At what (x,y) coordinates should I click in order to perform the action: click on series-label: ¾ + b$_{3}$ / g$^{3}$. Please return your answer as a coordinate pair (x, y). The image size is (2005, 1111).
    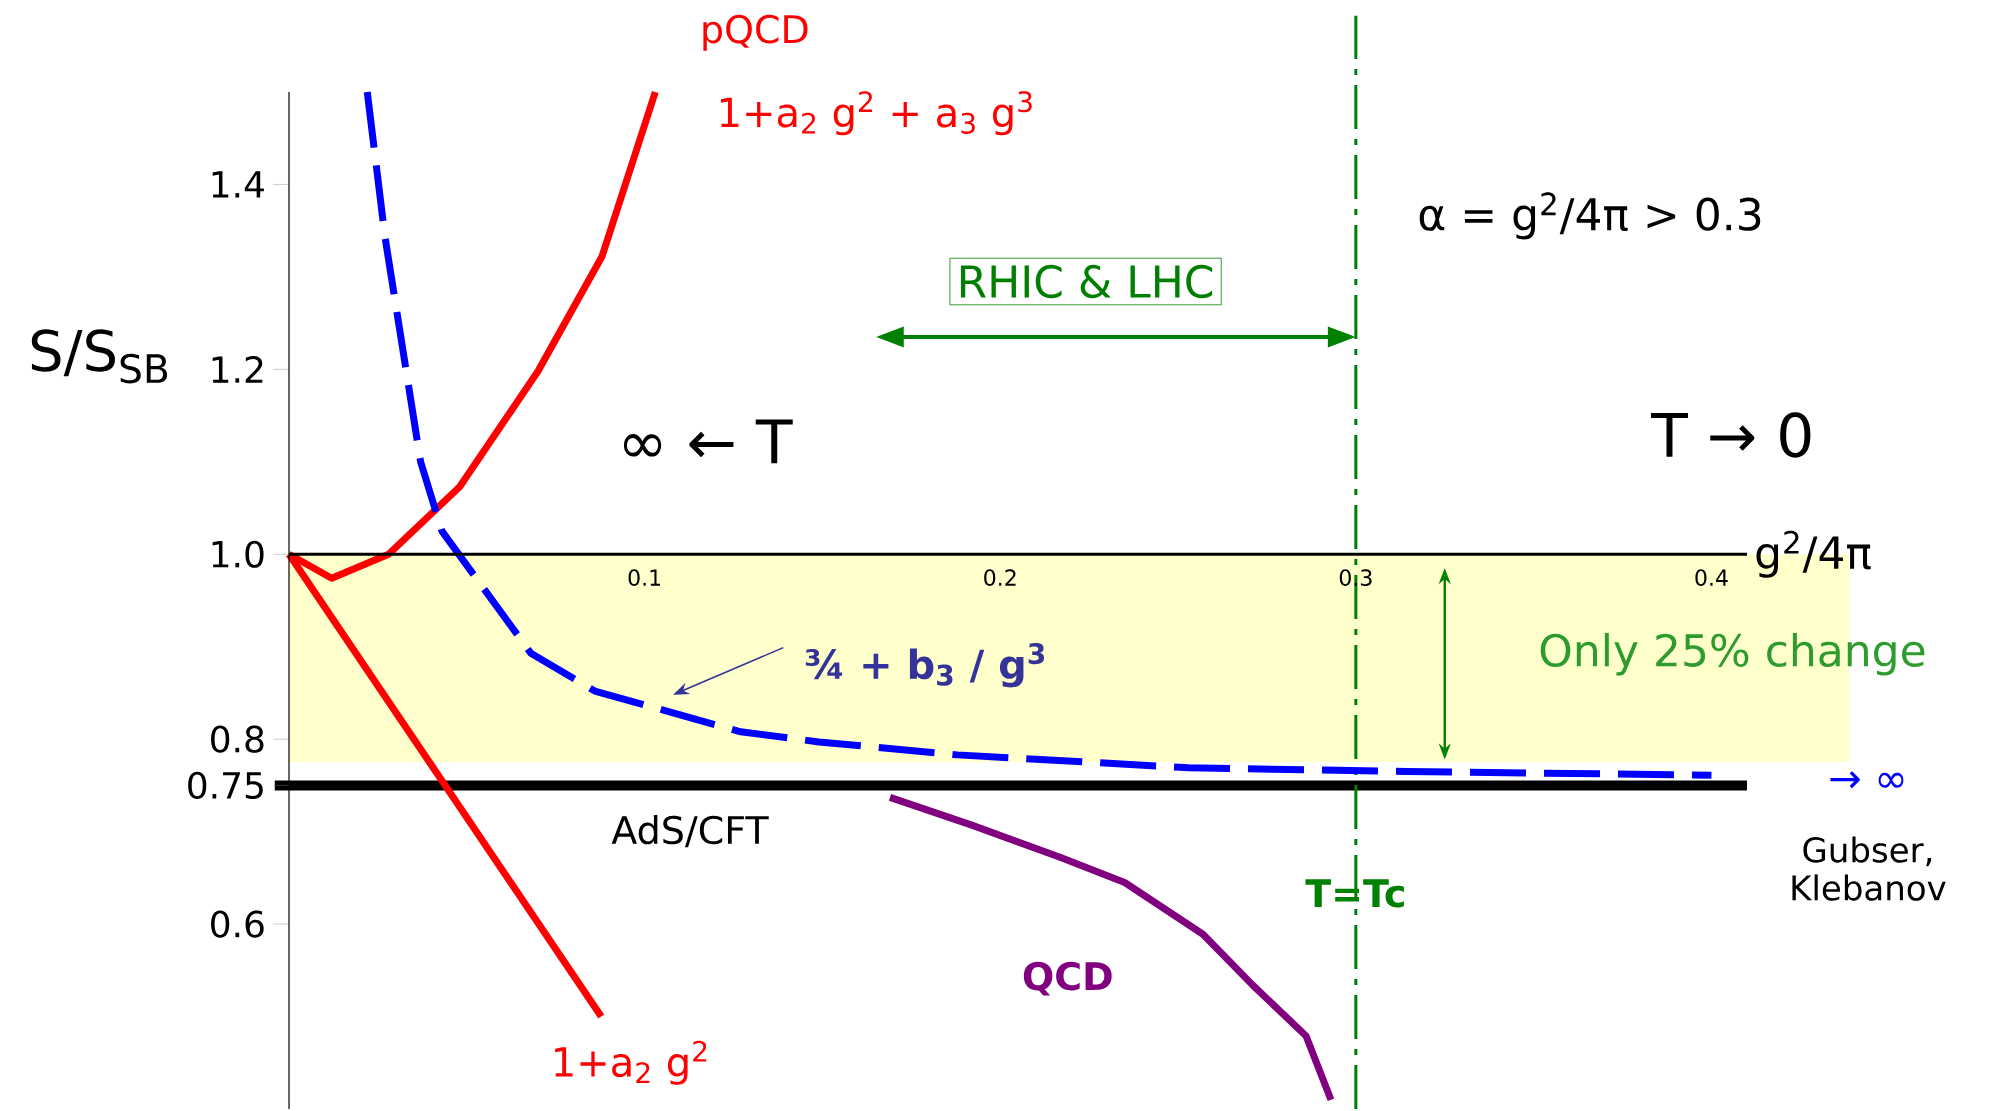
    Looking at the image, I should click on (925, 665).